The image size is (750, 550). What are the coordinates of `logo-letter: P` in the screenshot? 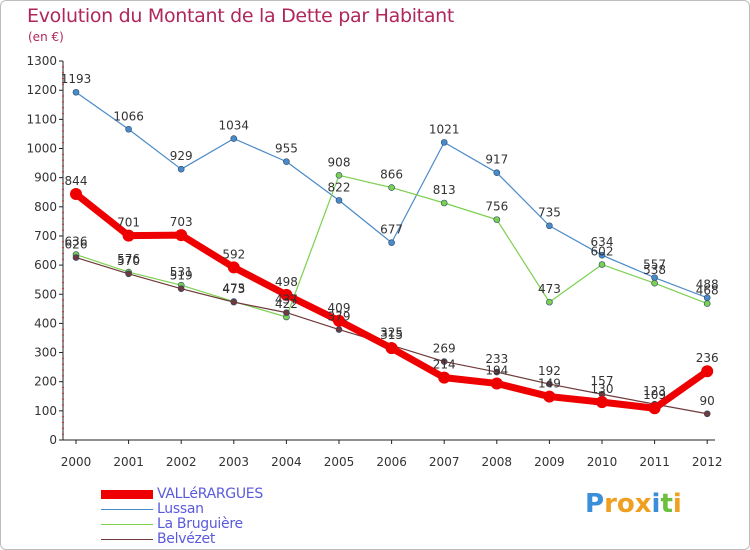 It's located at (595, 504).